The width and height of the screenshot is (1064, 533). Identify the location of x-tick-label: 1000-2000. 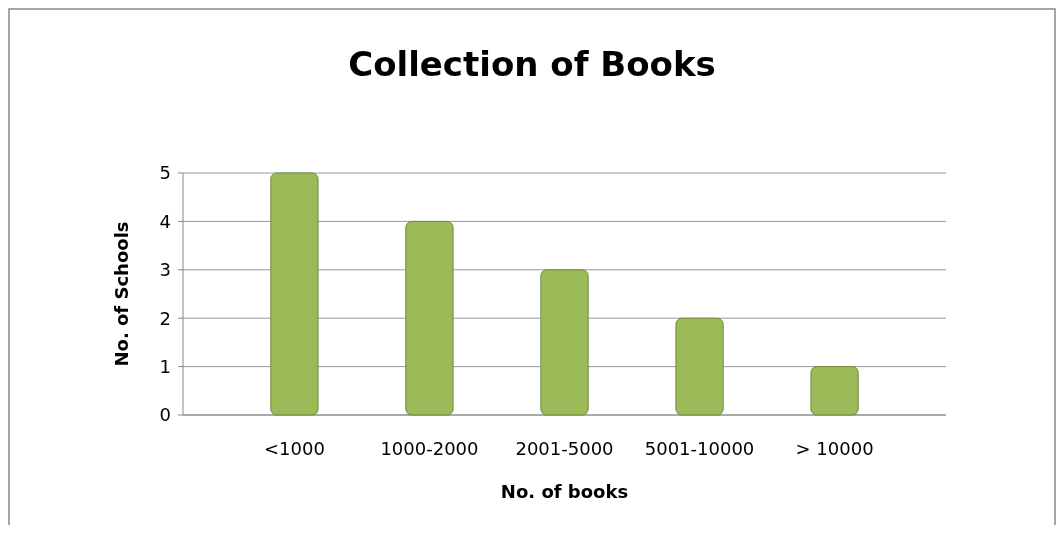
(429, 448).